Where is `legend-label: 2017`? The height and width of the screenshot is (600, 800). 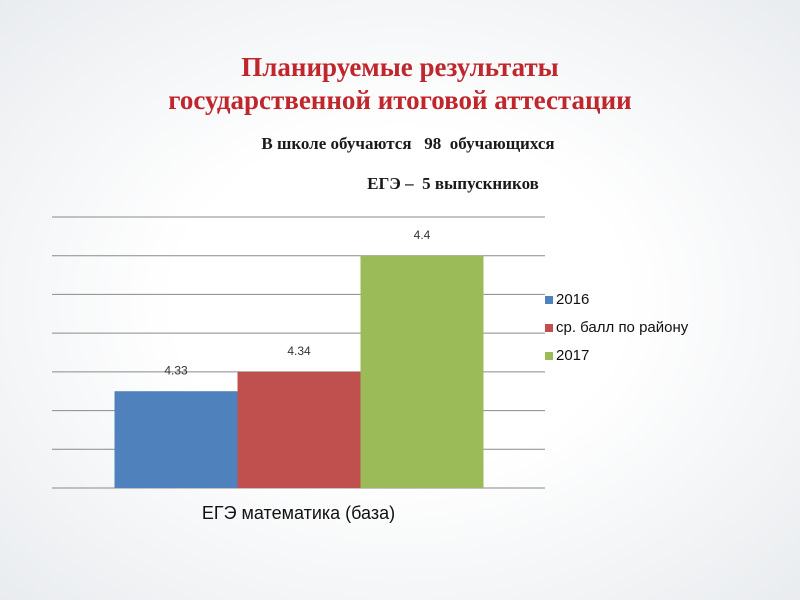
legend-label: 2017 is located at coordinates (572, 355).